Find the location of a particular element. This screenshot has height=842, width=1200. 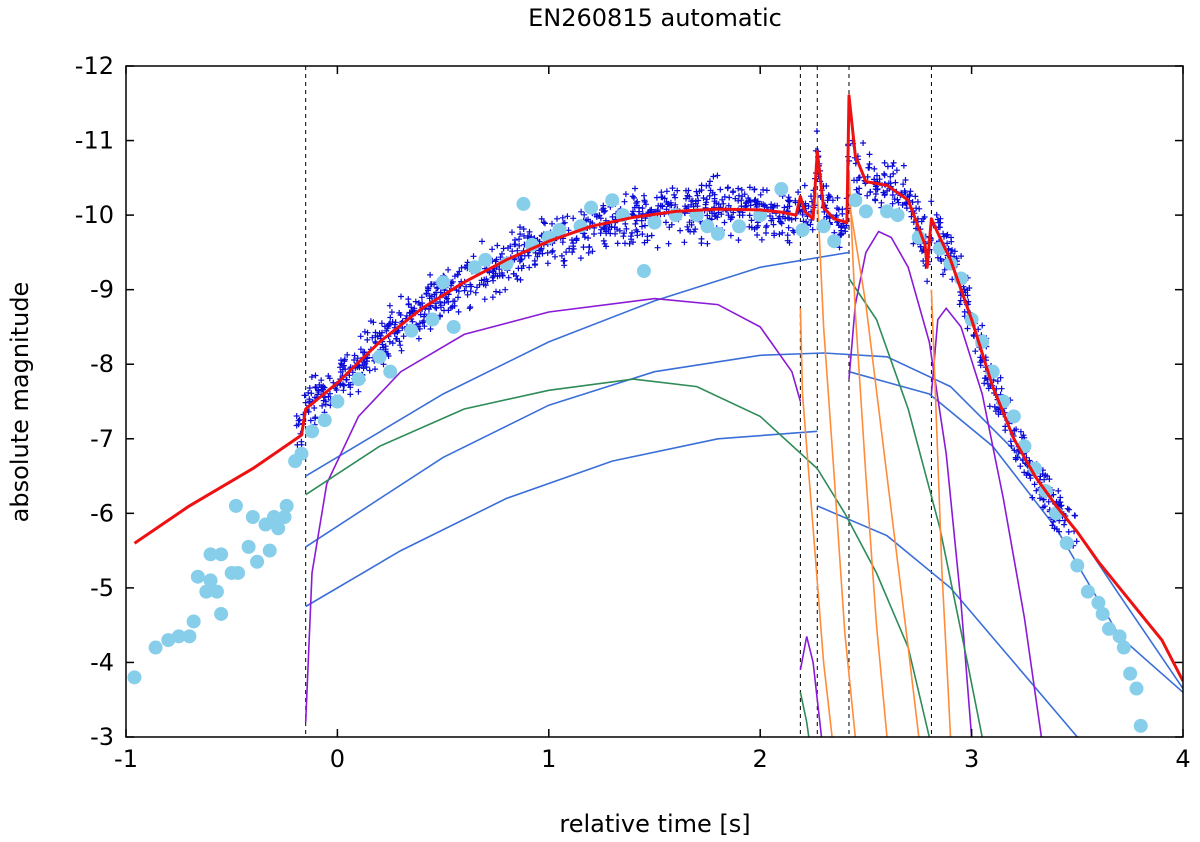

y-tick-label: -5 is located at coordinates (102, 588).